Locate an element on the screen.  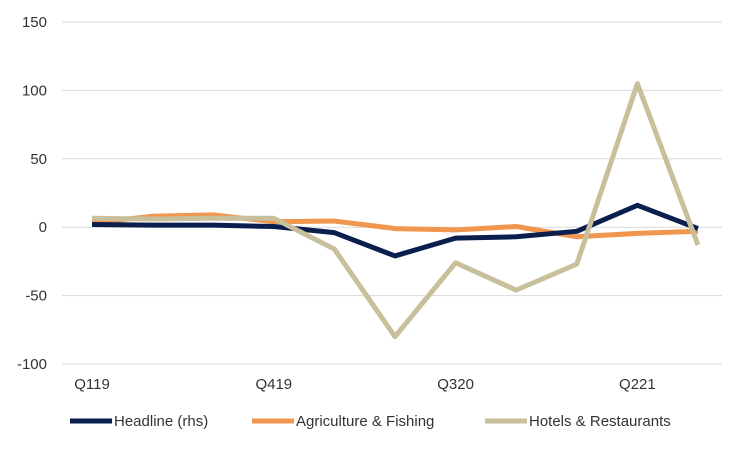
y-axis-tick-labels: 150 100 50 0 -50 -100 is located at coordinates (32, 193).